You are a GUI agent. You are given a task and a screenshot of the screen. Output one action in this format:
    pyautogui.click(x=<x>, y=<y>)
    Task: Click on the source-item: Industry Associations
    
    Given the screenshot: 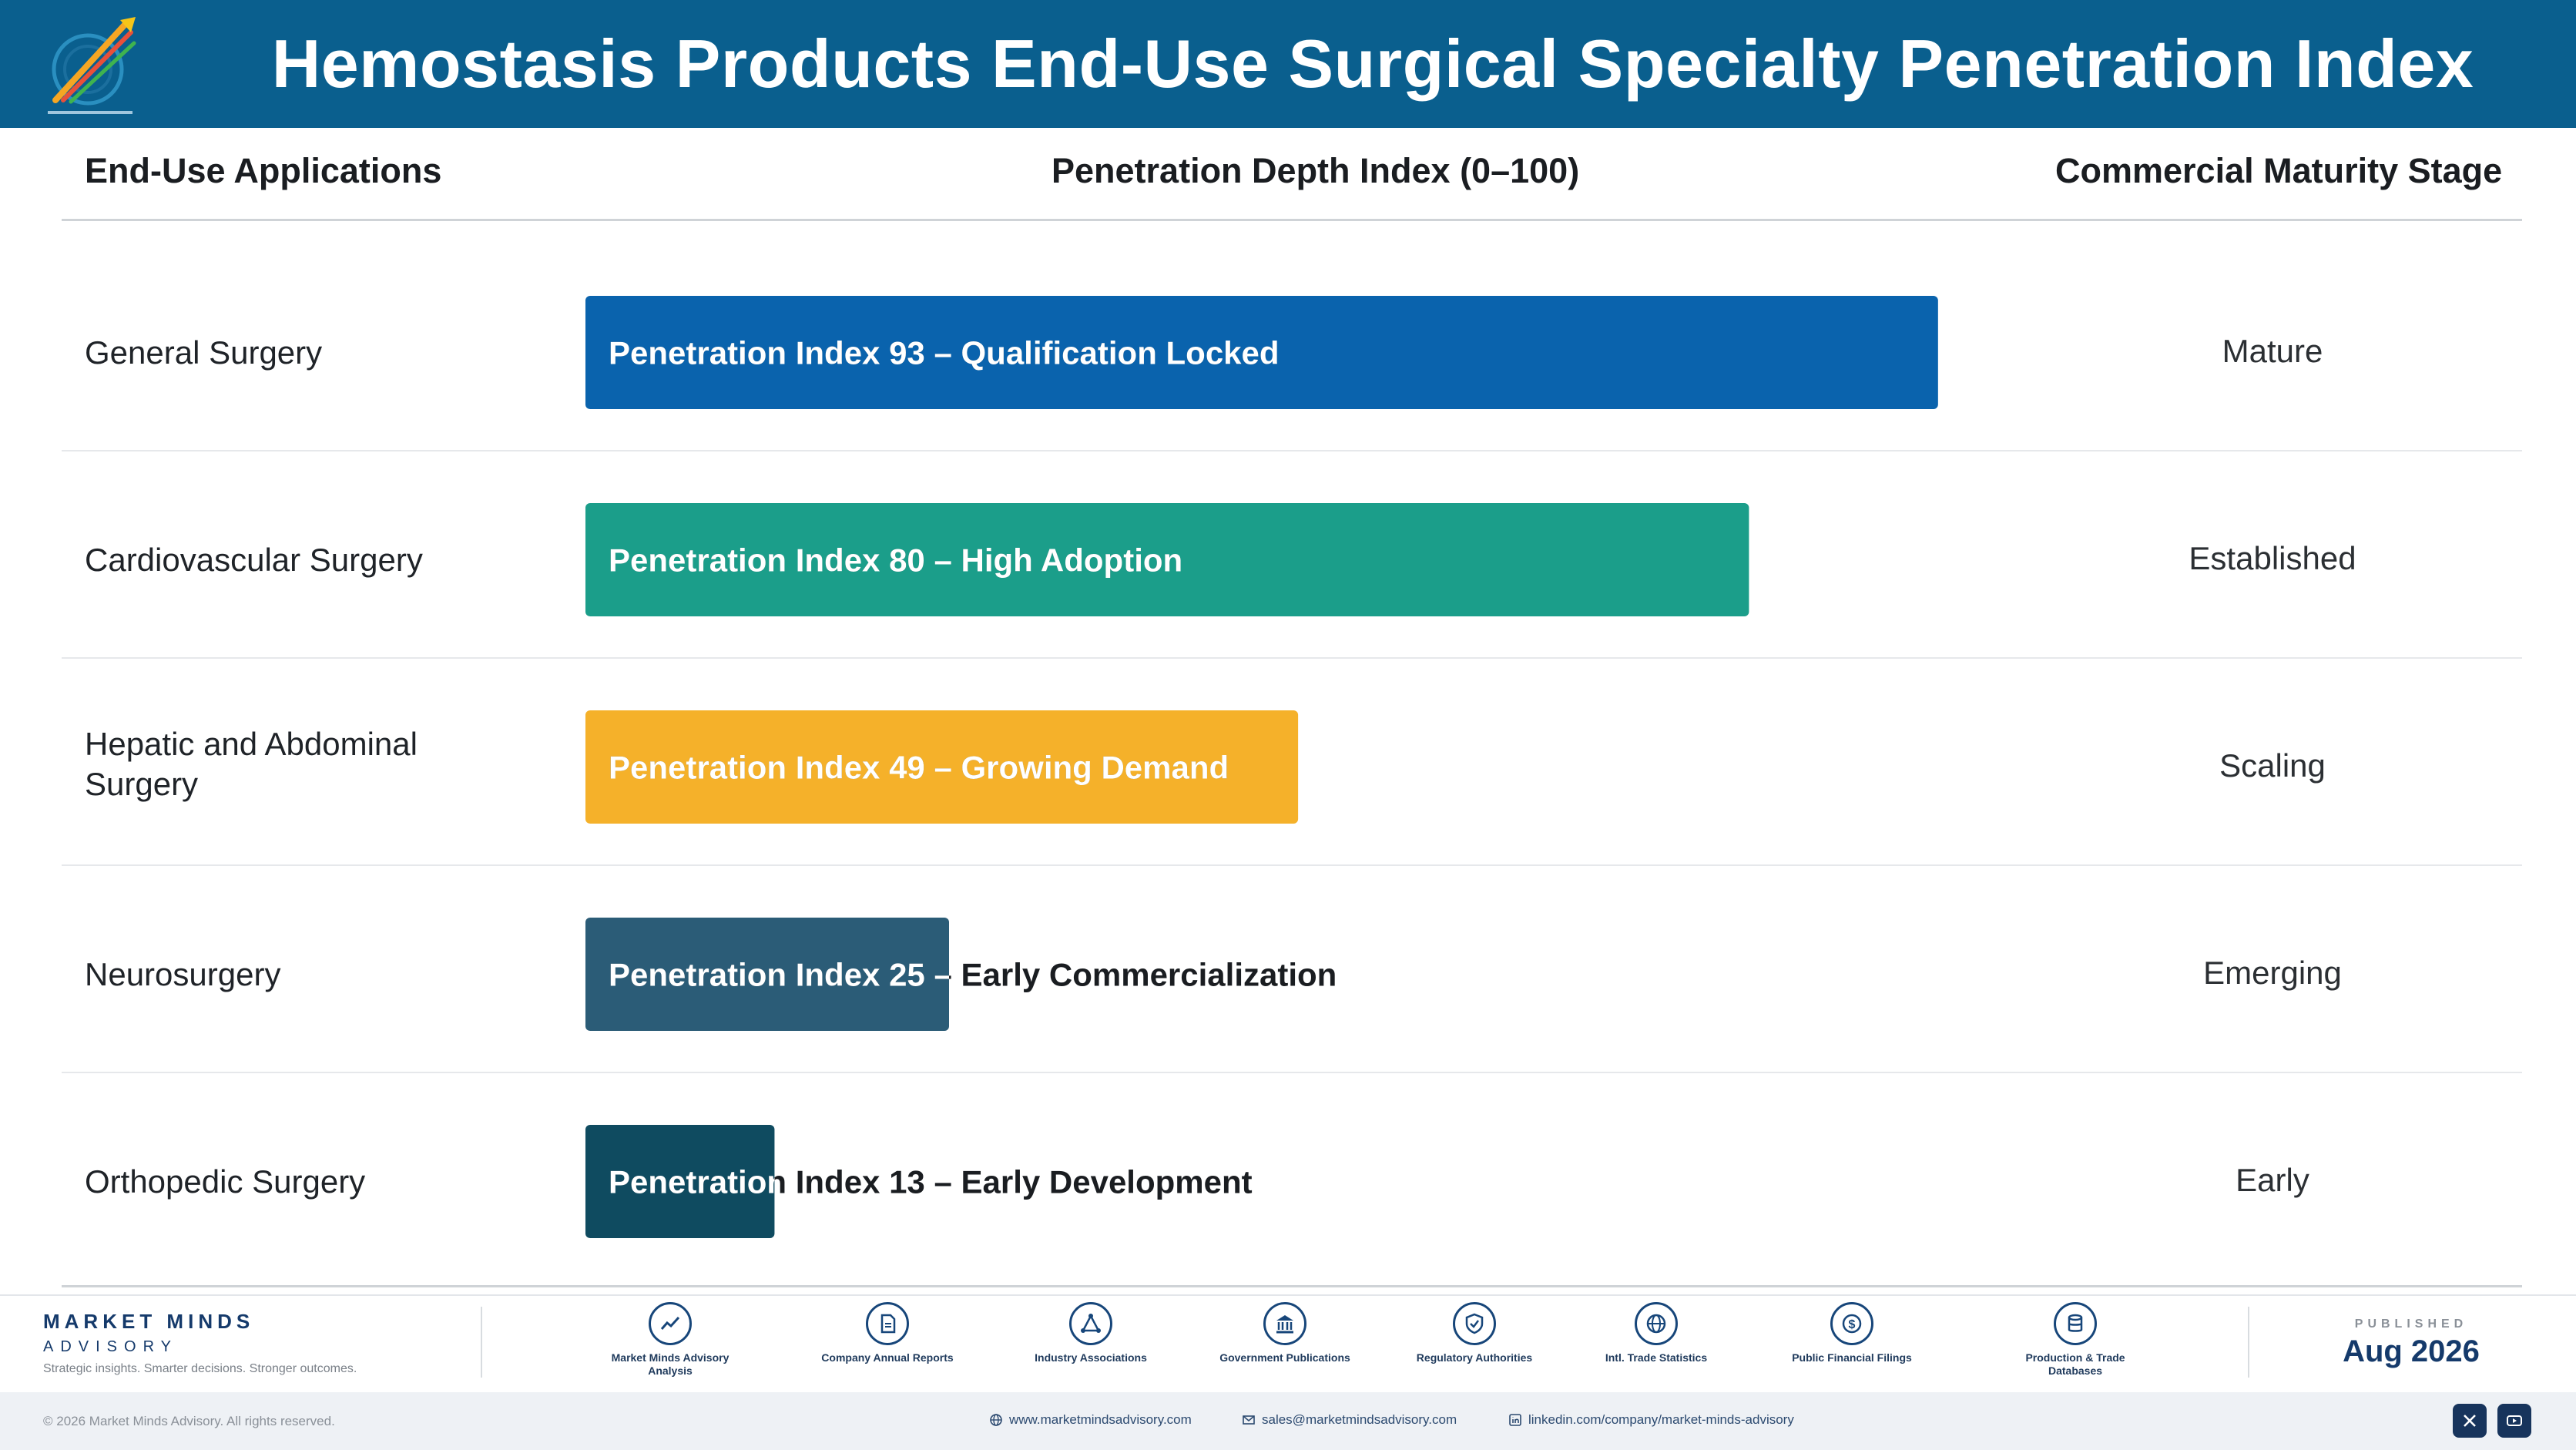 What is the action you would take?
    pyautogui.click(x=1091, y=1333)
    